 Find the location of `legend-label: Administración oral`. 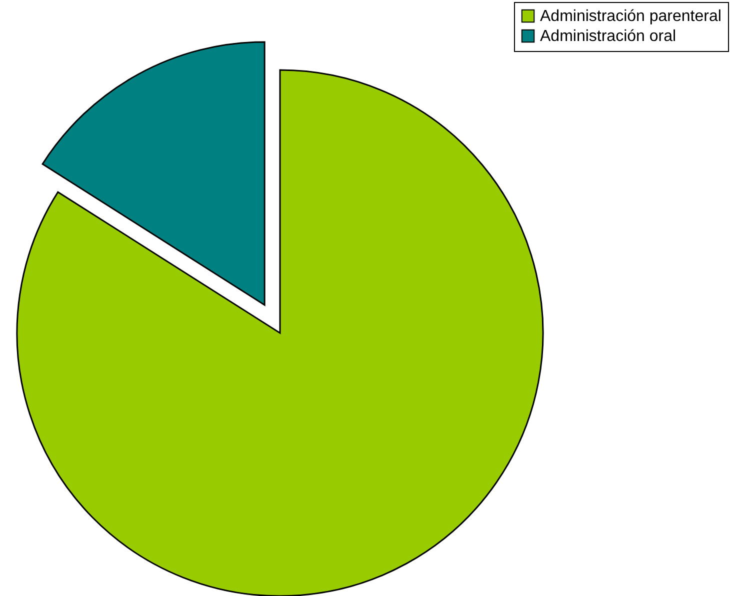

legend-label: Administración oral is located at coordinates (608, 36).